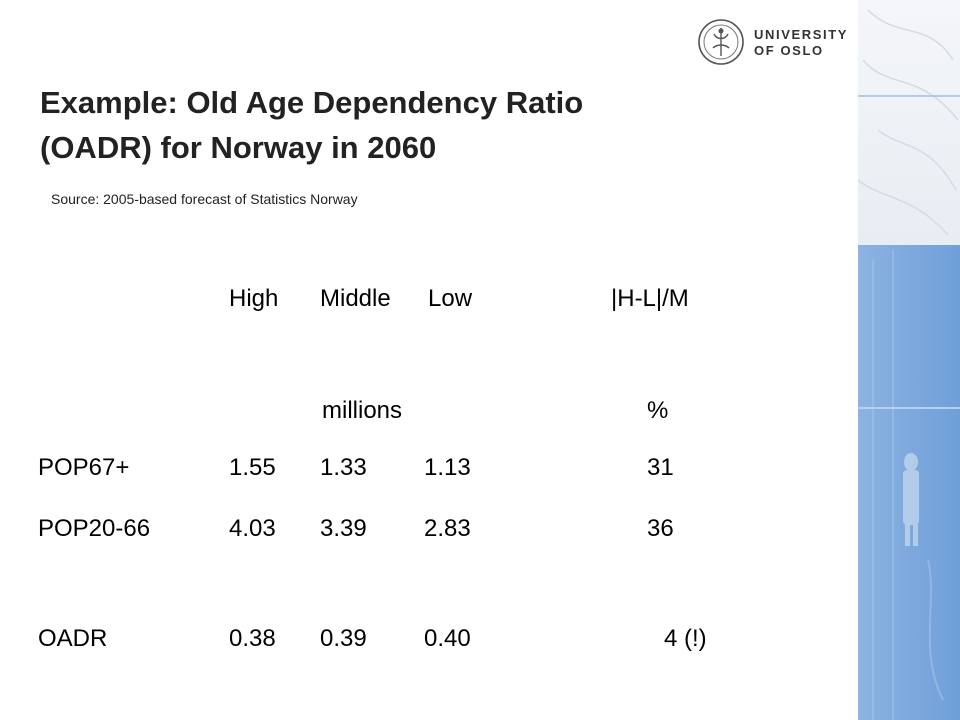 The width and height of the screenshot is (960, 720). Describe the element at coordinates (721, 42) in the screenshot. I see `university-seal-icon` at that location.